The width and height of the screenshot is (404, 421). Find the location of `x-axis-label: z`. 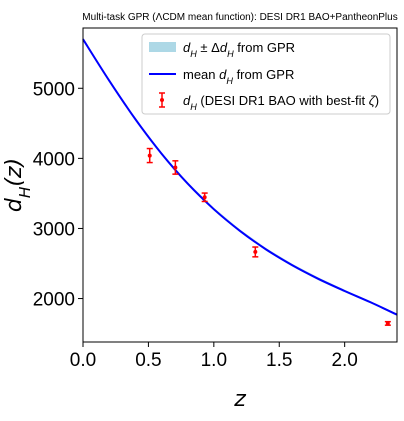

x-axis-label: z is located at coordinates (239, 399).